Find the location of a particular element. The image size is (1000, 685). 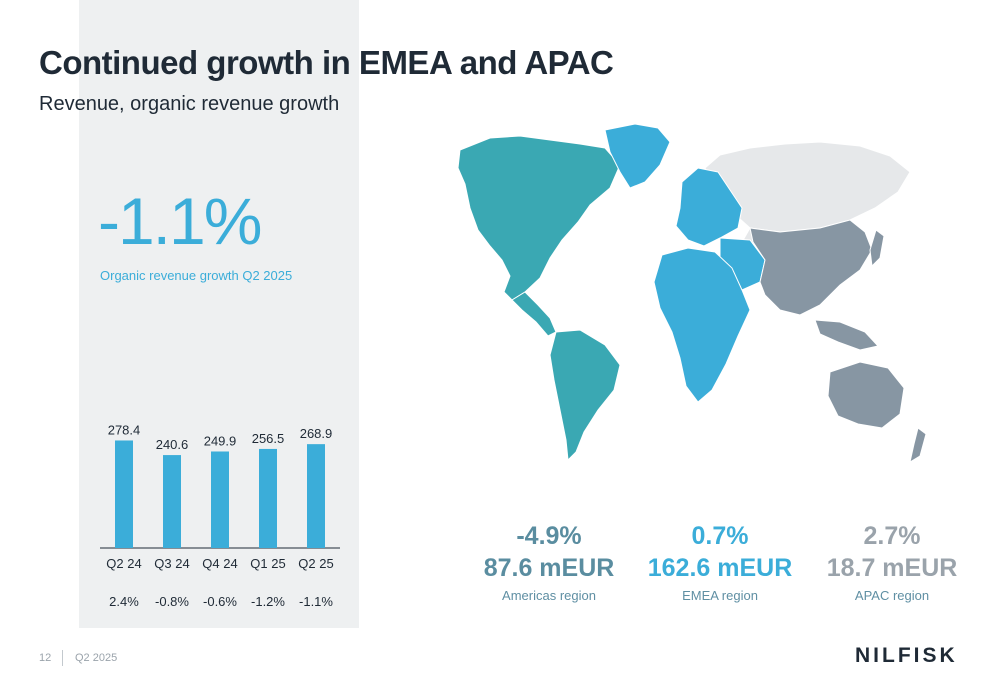

map-region-africa is located at coordinates (702, 325).